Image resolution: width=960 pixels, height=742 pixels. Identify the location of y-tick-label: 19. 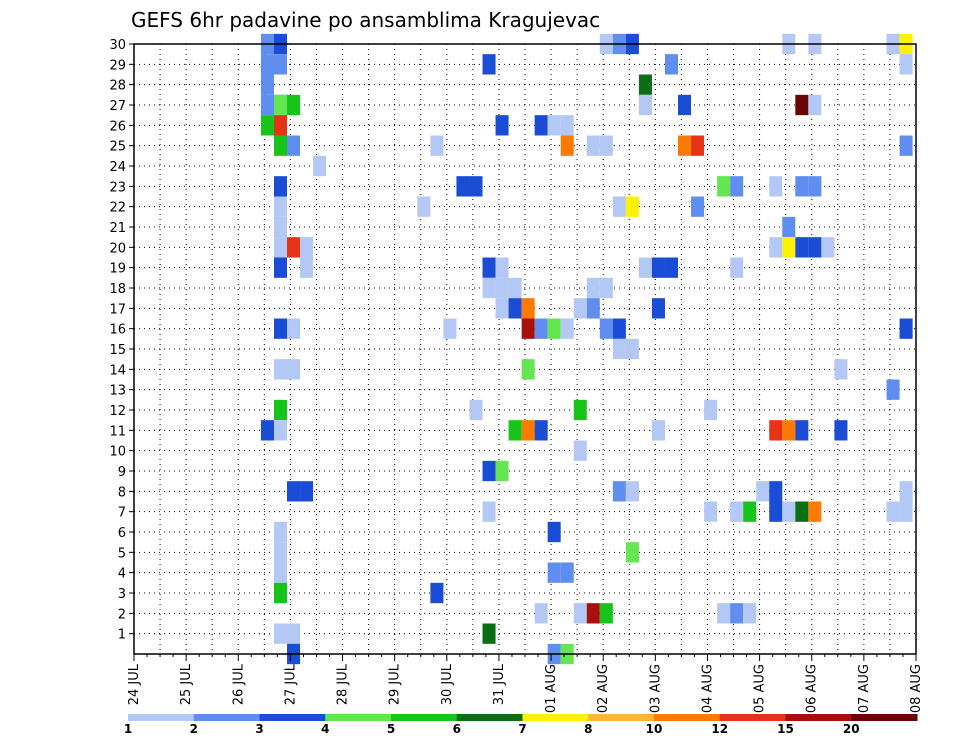
(117, 269).